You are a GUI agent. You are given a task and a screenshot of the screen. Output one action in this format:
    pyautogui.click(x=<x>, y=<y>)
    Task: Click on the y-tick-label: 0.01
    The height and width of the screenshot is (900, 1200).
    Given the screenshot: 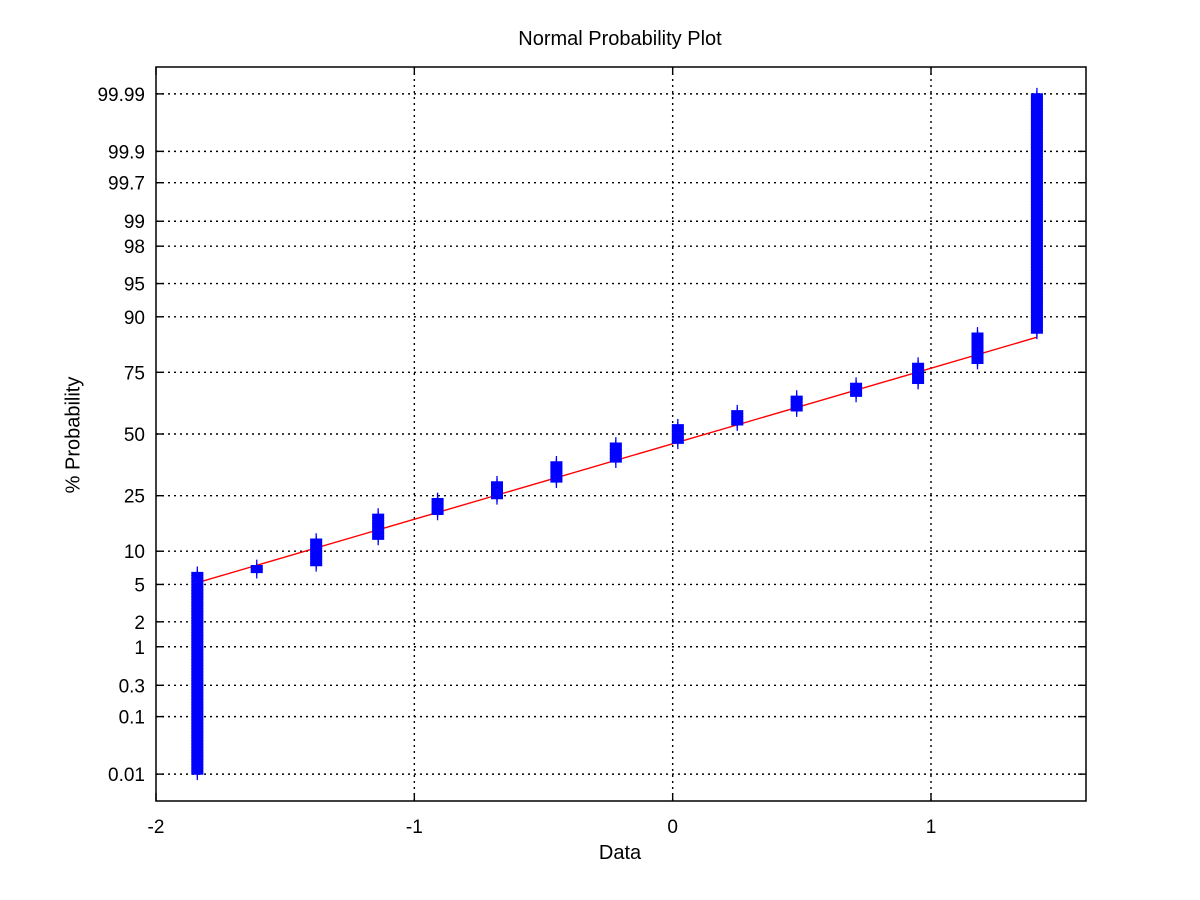 What is the action you would take?
    pyautogui.click(x=126, y=775)
    